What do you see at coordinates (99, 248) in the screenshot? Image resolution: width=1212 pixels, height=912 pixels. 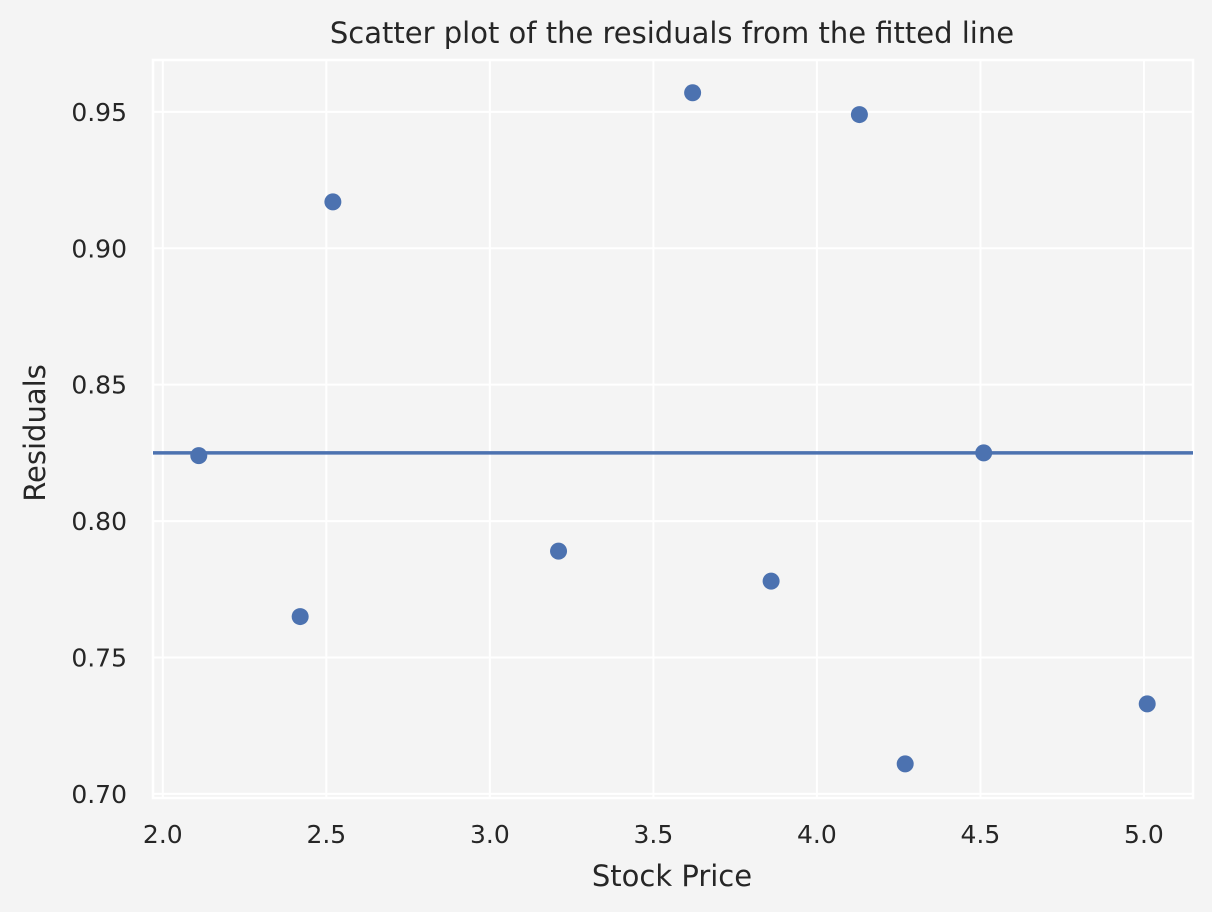 I see `y-tick-label: 0.90` at bounding box center [99, 248].